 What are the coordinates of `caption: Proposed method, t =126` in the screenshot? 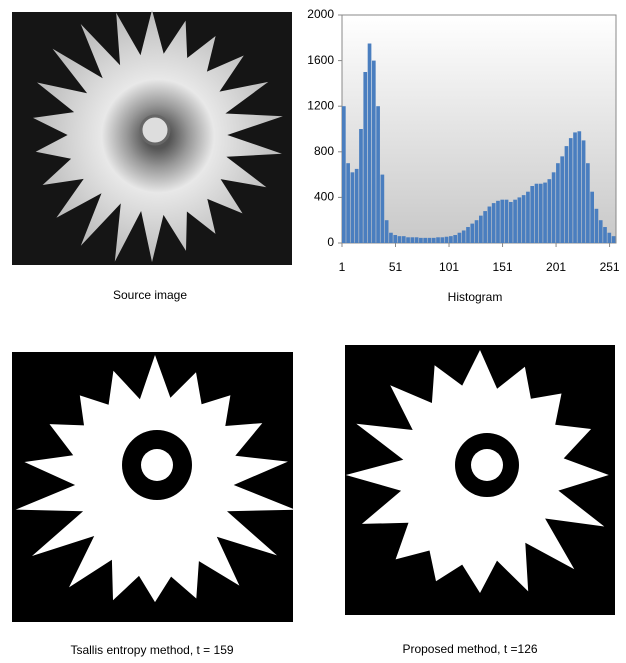 It's located at (469, 649).